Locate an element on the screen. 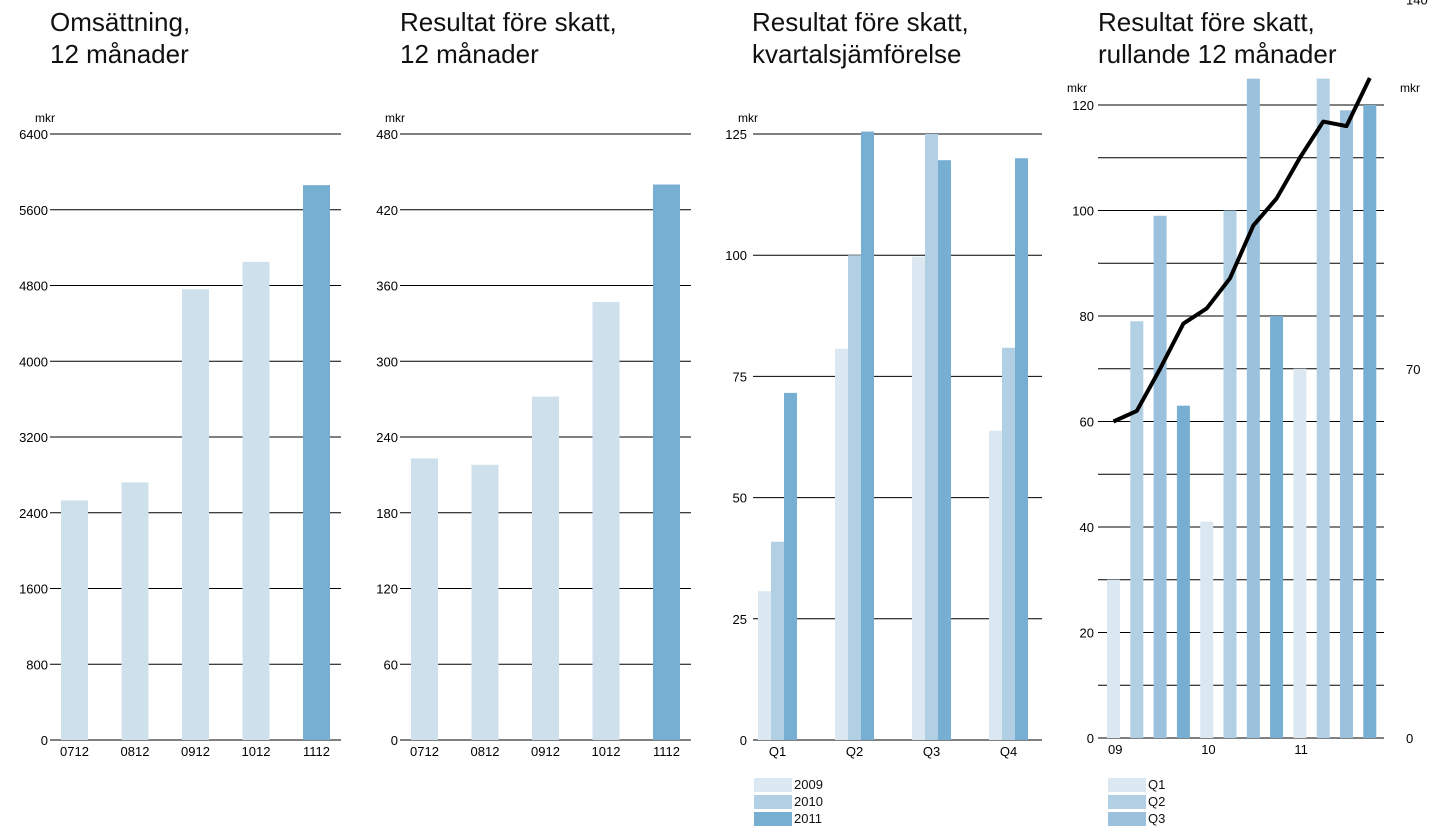 The height and width of the screenshot is (834, 1440). chart-legend: 2009 2010 2011 is located at coordinates (788, 801).